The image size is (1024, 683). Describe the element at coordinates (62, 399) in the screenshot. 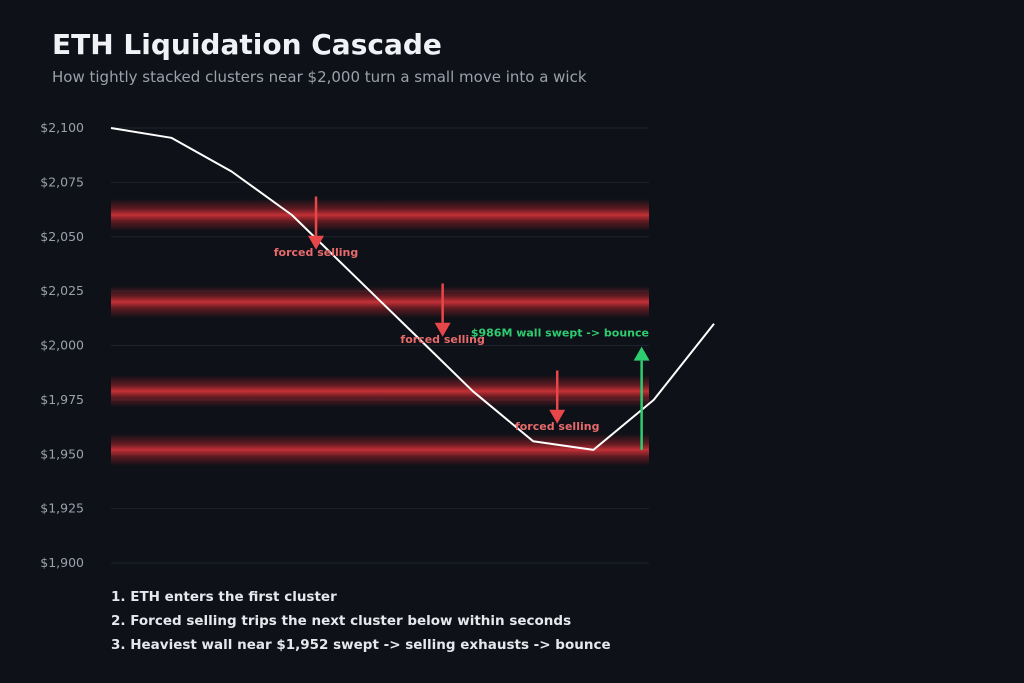

I see `y-tick-label: $1,975` at that location.